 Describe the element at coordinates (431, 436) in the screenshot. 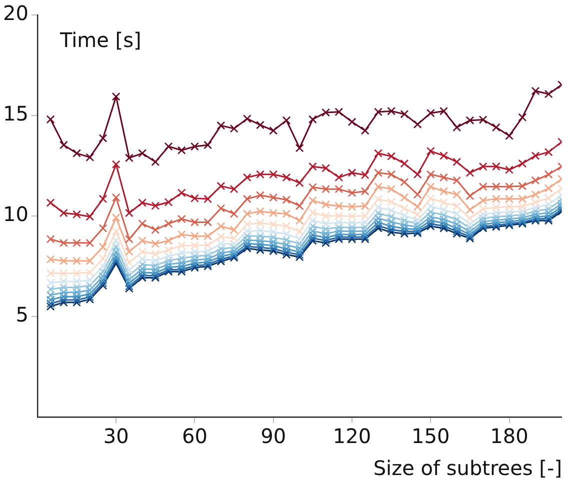

I see `x-tick-label: 150` at that location.